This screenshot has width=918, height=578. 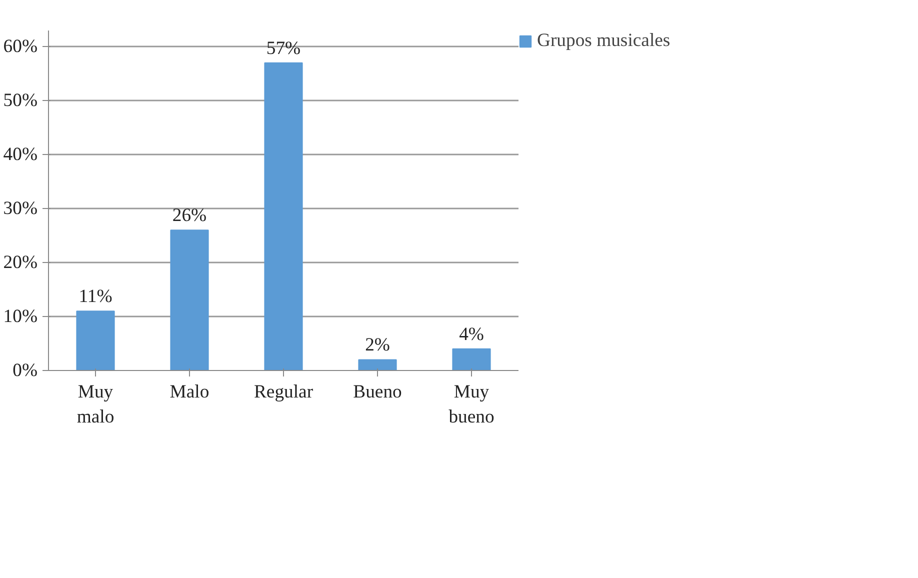 I want to click on x-tick-label: Muy malo, so click(x=95, y=405).